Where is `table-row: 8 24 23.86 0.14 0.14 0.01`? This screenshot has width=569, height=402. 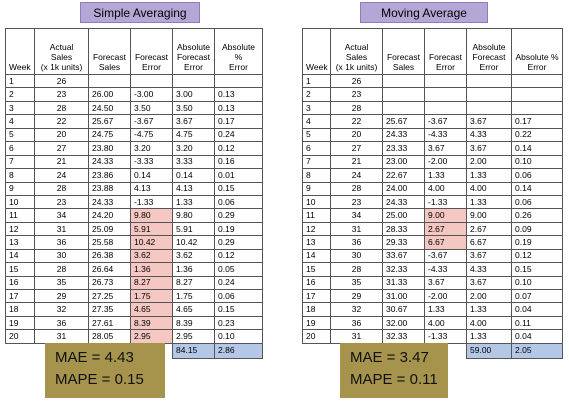 table-row: 8 24 23.86 0.14 0.14 0.01 is located at coordinates (134, 175).